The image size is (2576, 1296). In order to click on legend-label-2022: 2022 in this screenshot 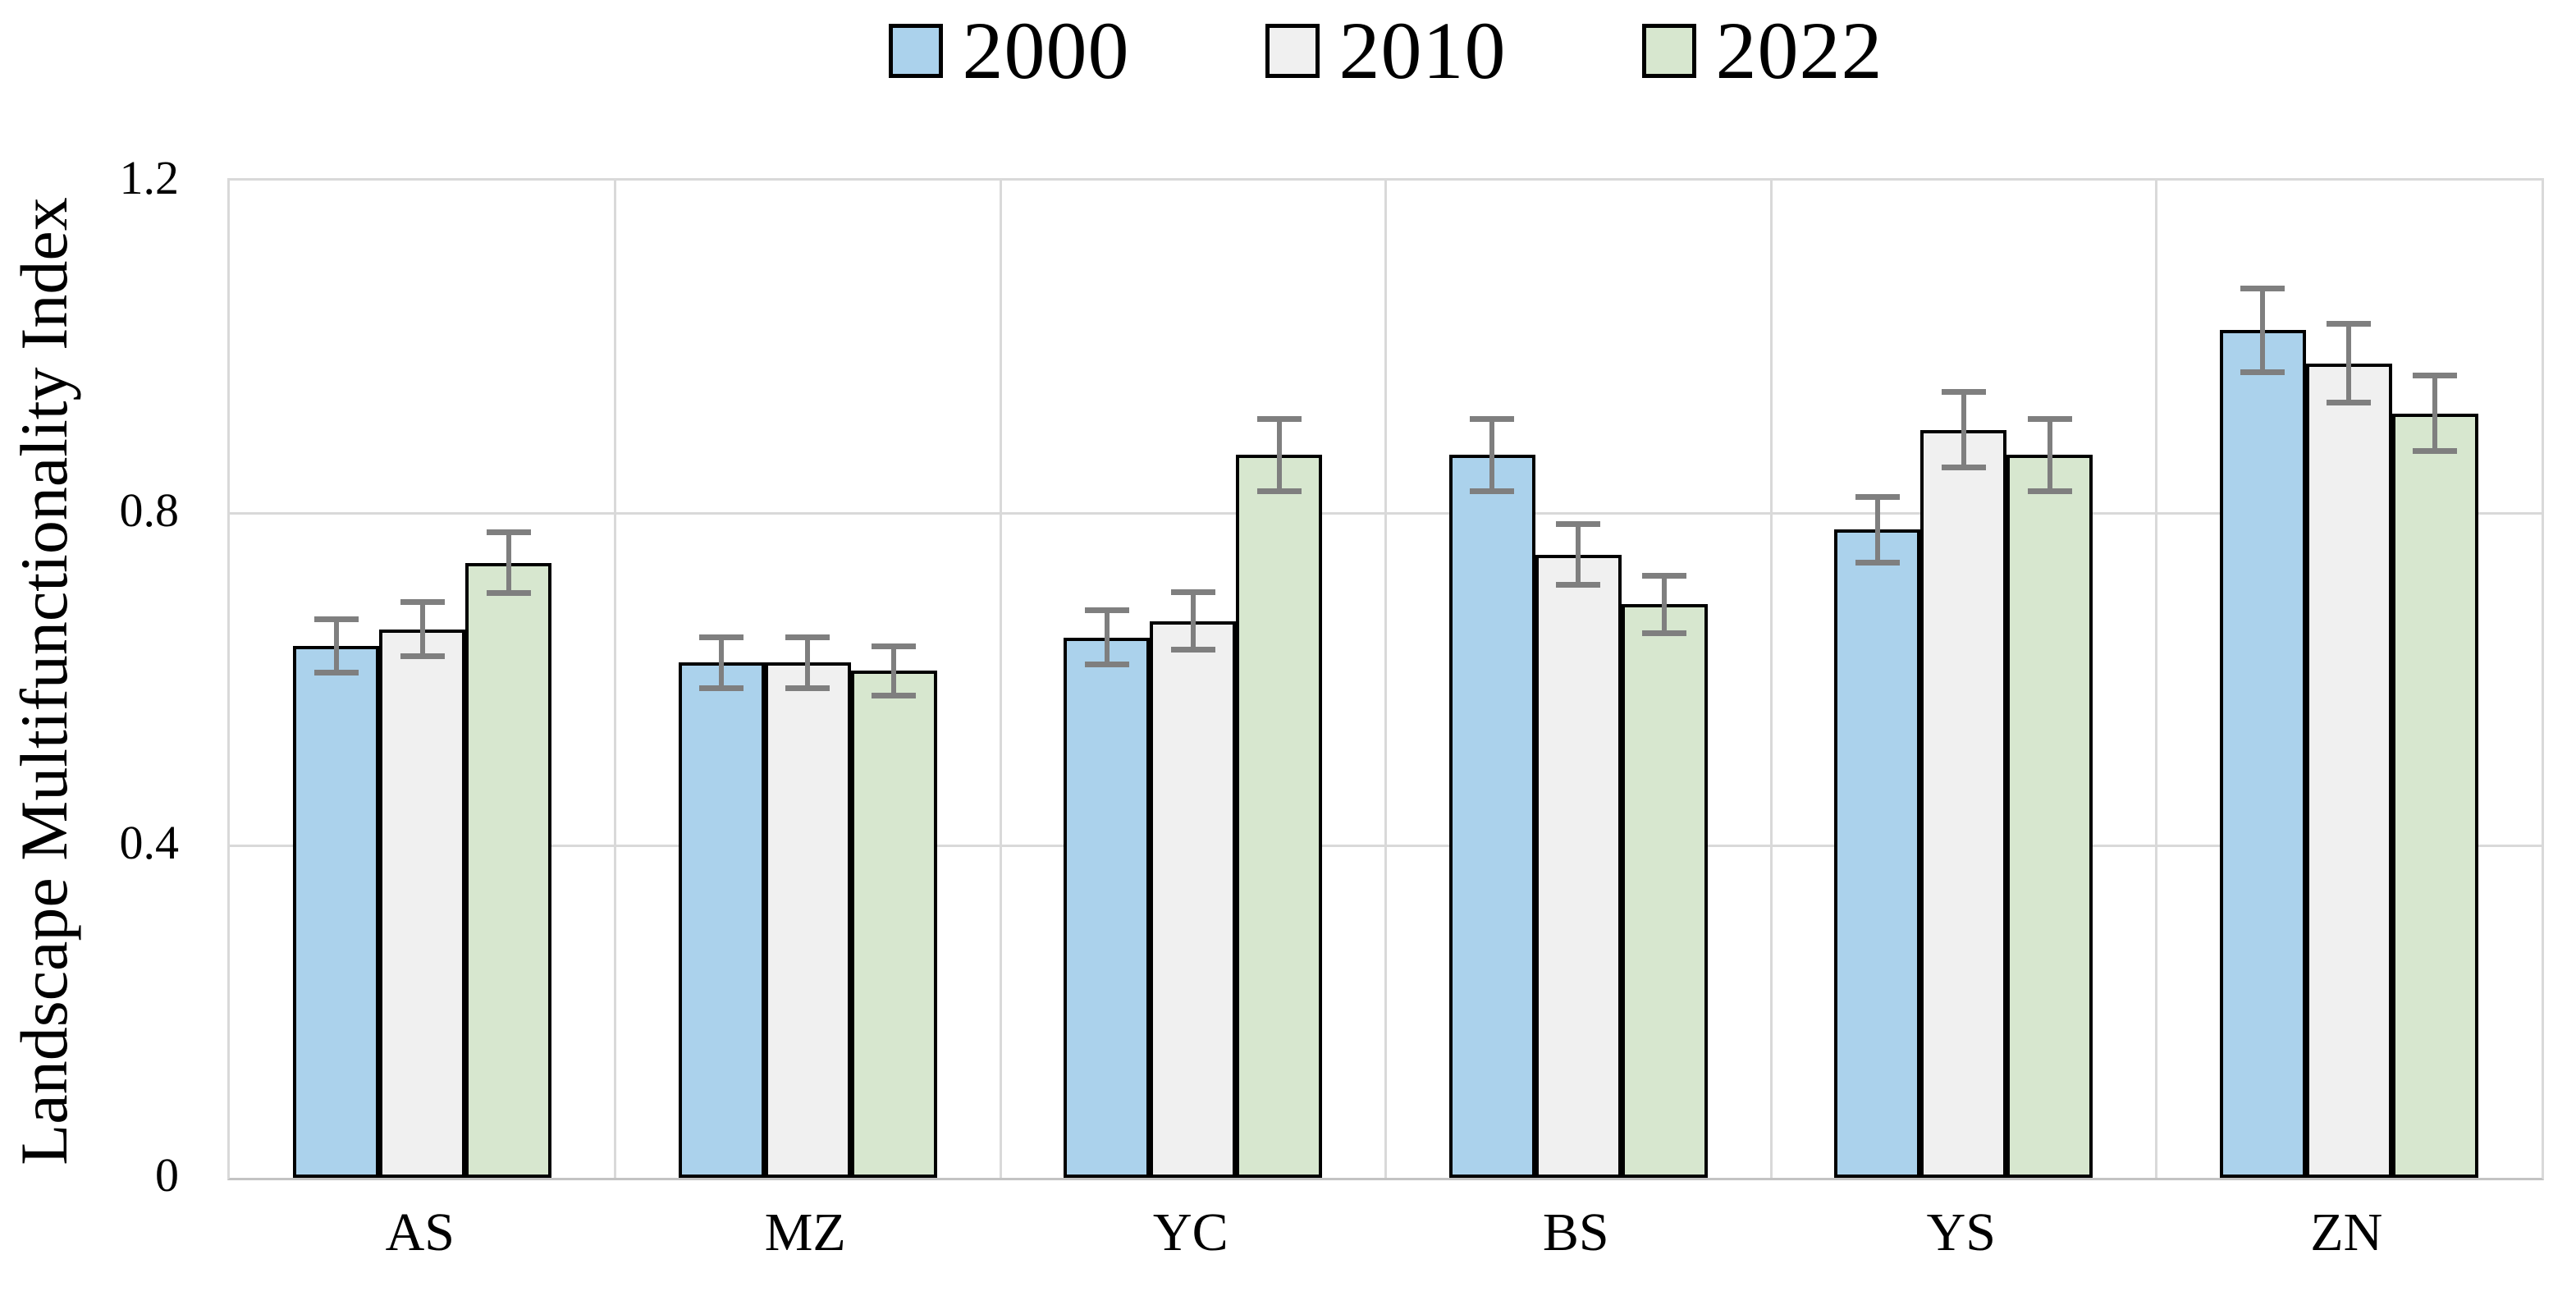, I will do `click(1799, 50)`.